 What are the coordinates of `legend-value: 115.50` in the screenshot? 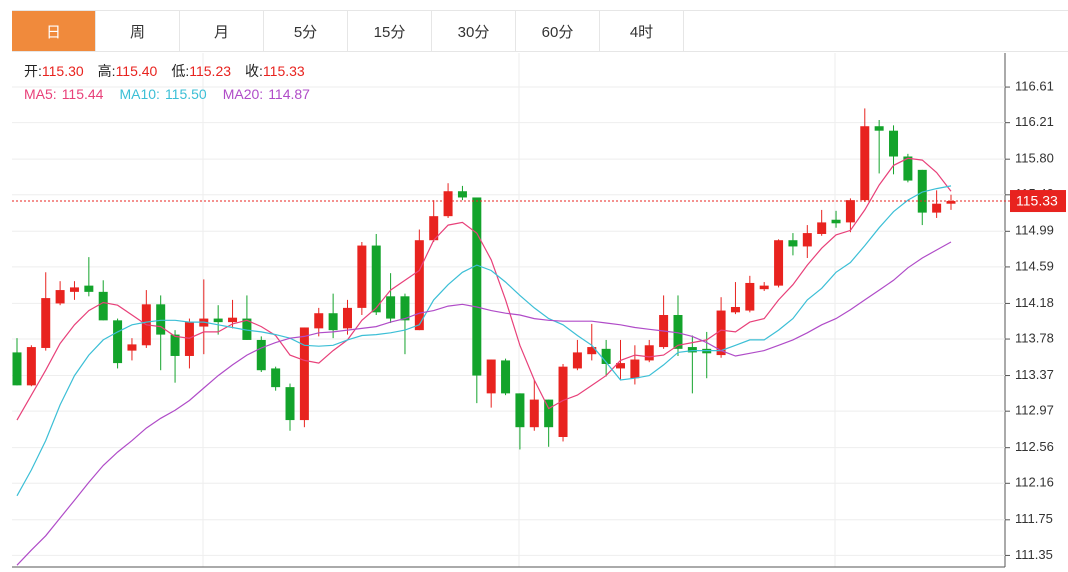 It's located at (186, 94).